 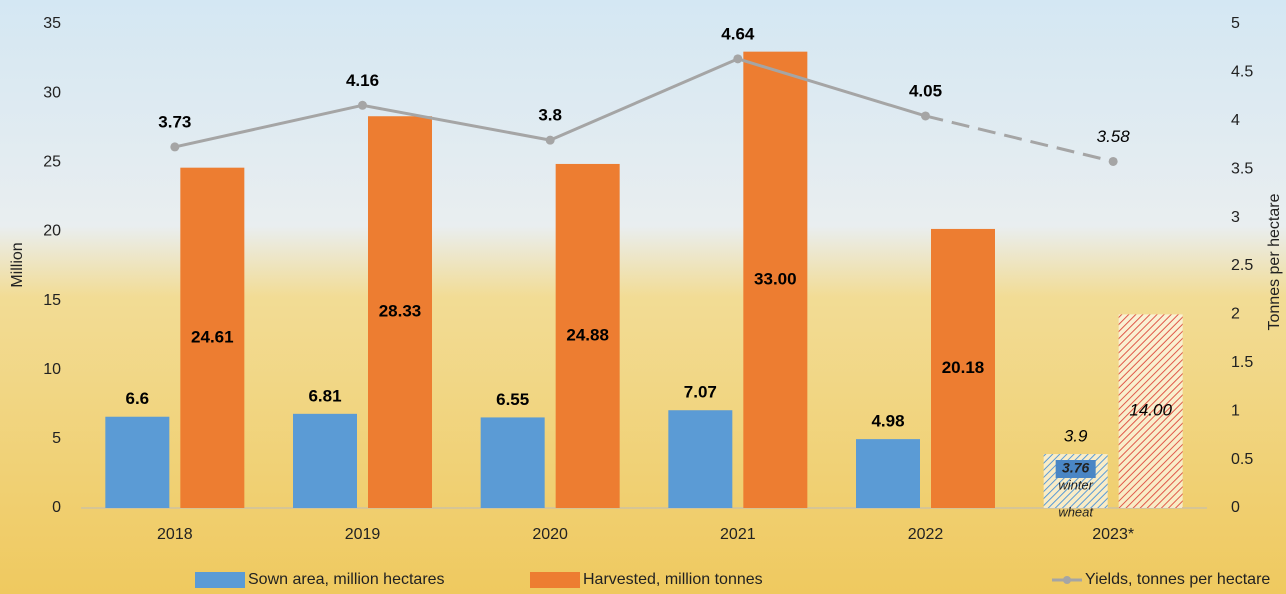 I want to click on data-label: 4.05, so click(x=925, y=90).